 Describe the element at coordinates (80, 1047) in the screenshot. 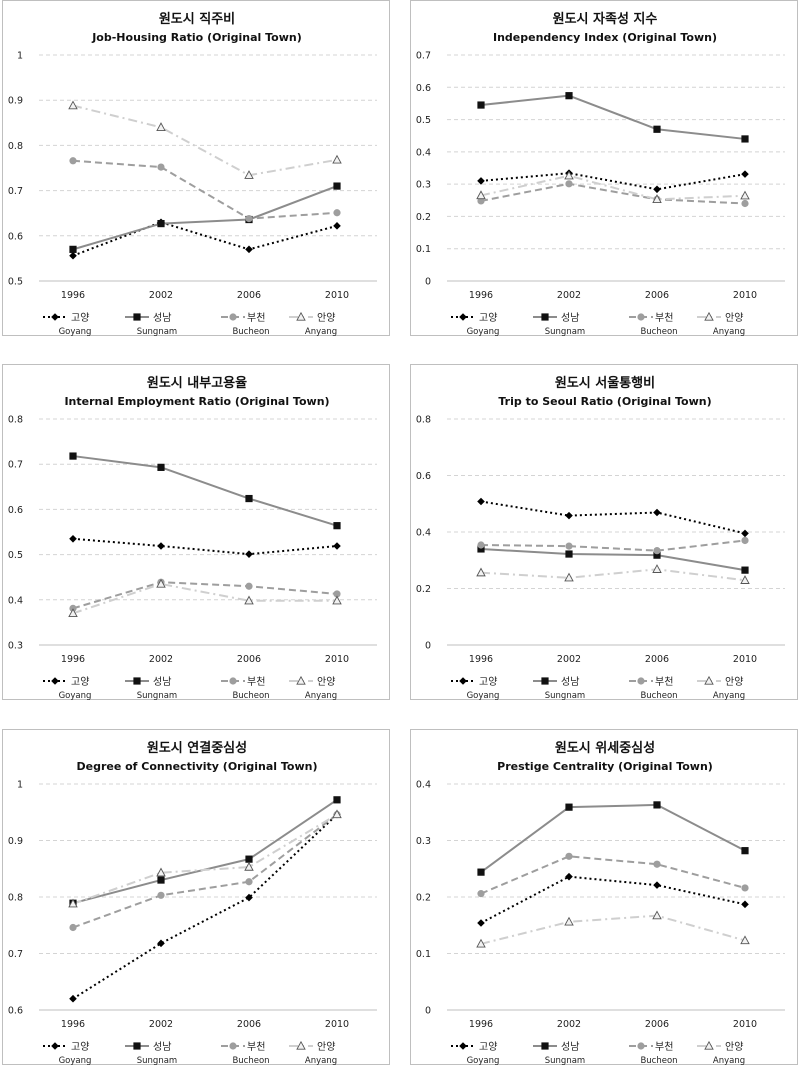

I see `legend-label-ko: 고양` at that location.